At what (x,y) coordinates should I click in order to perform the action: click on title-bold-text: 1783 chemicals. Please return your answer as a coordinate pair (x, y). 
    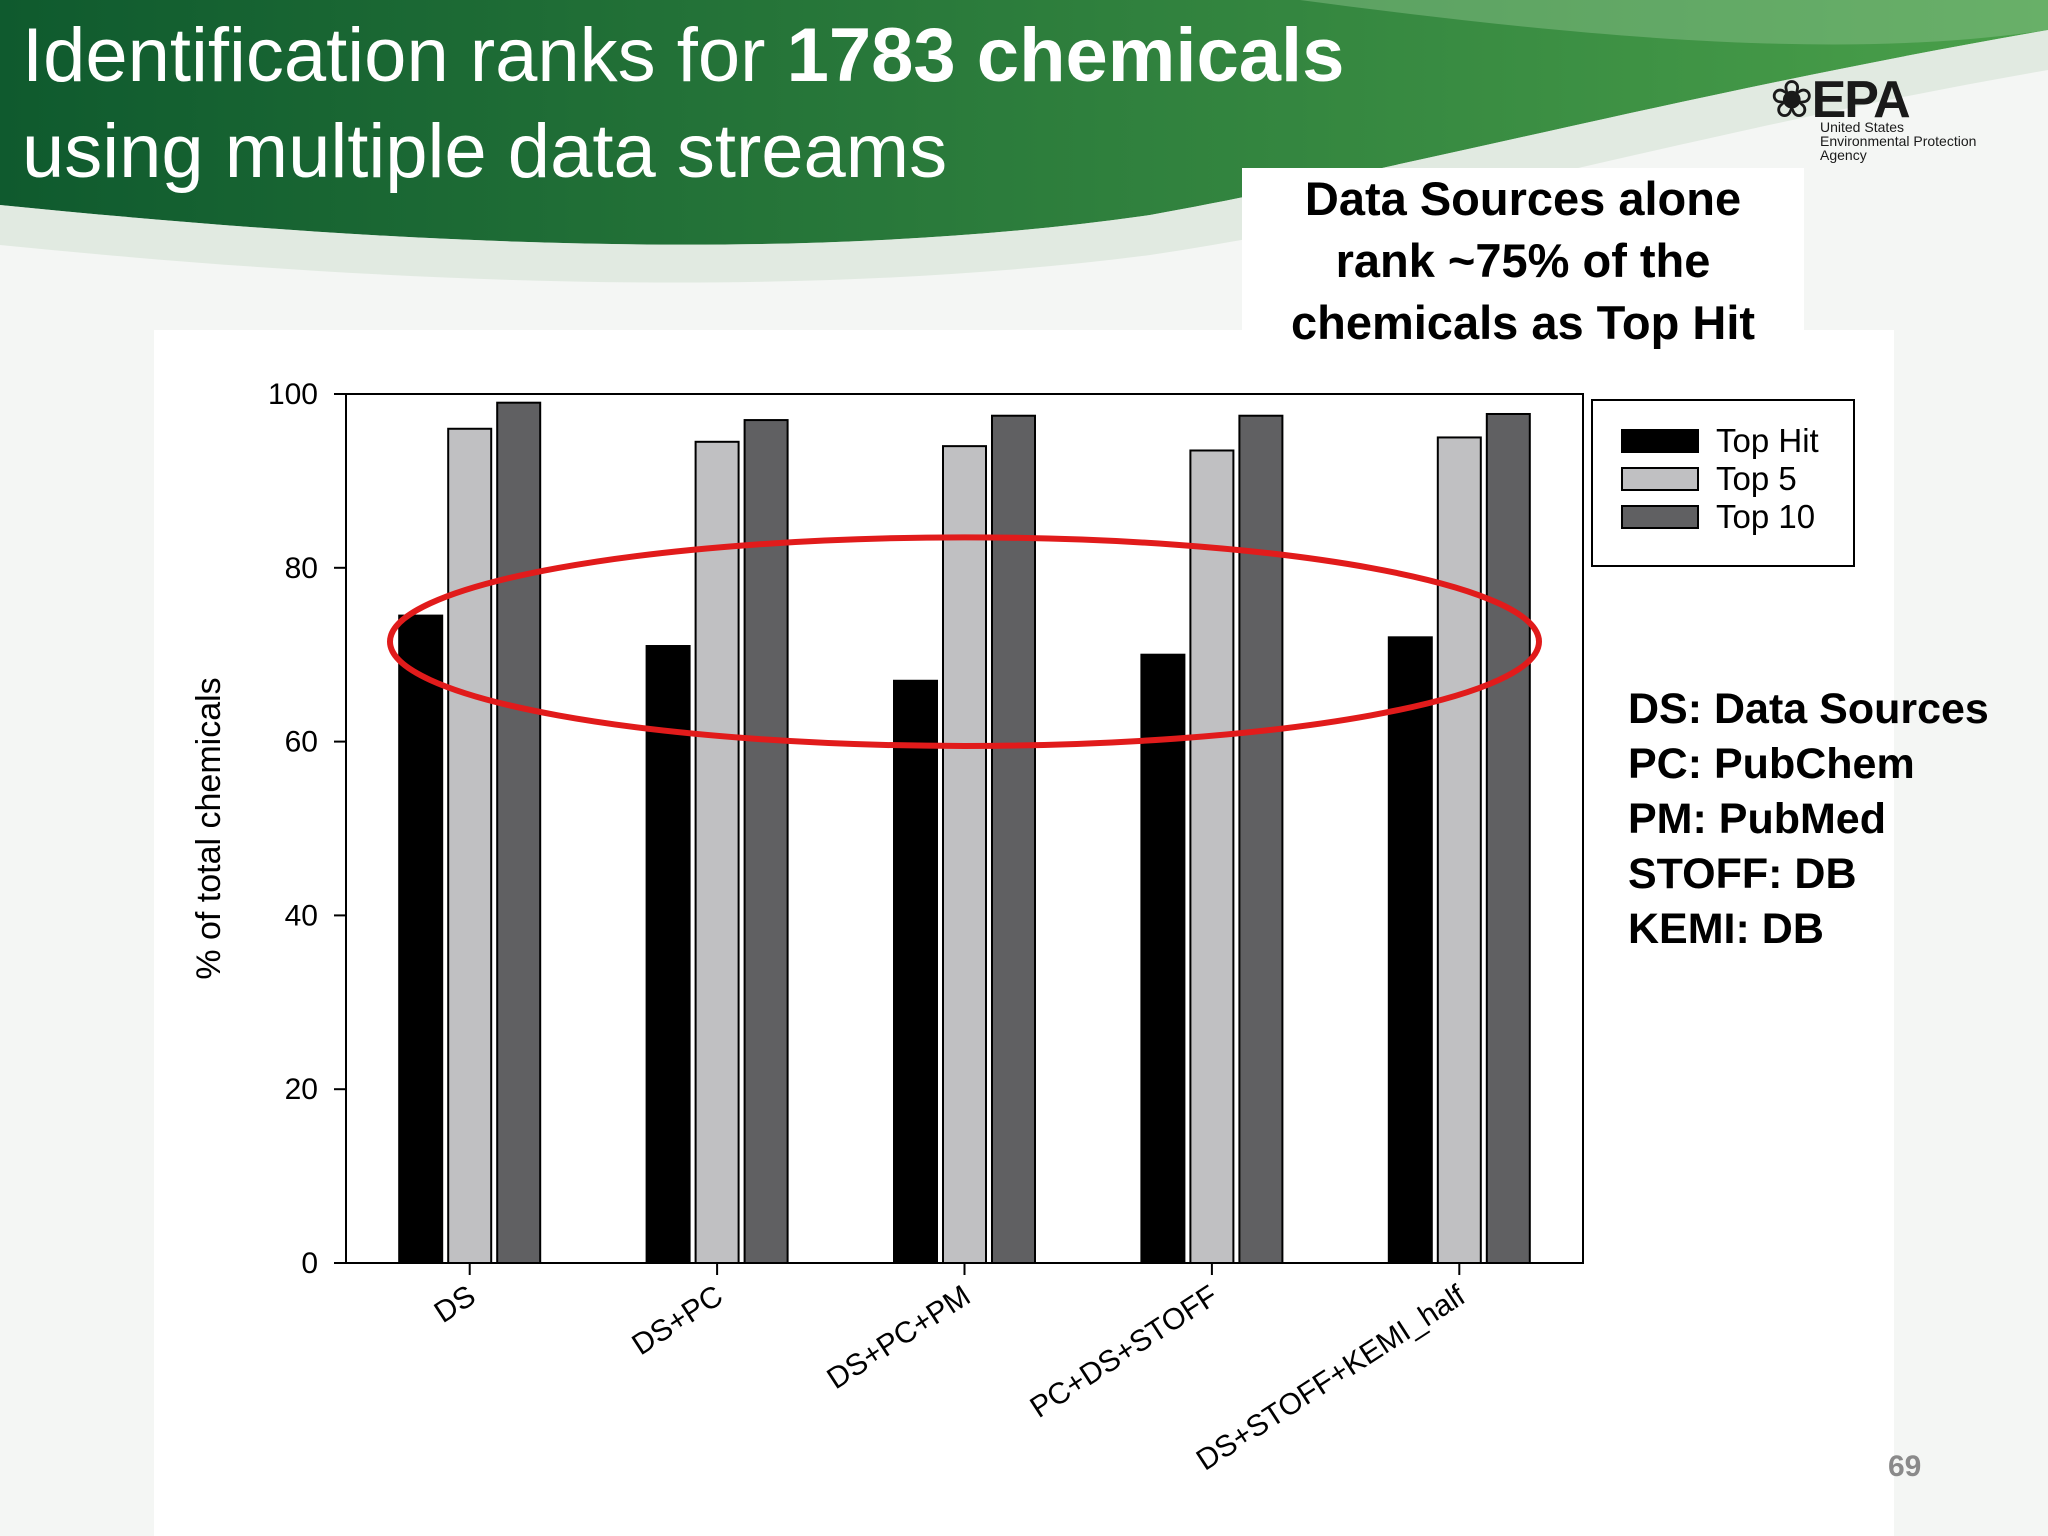
    Looking at the image, I should click on (1065, 55).